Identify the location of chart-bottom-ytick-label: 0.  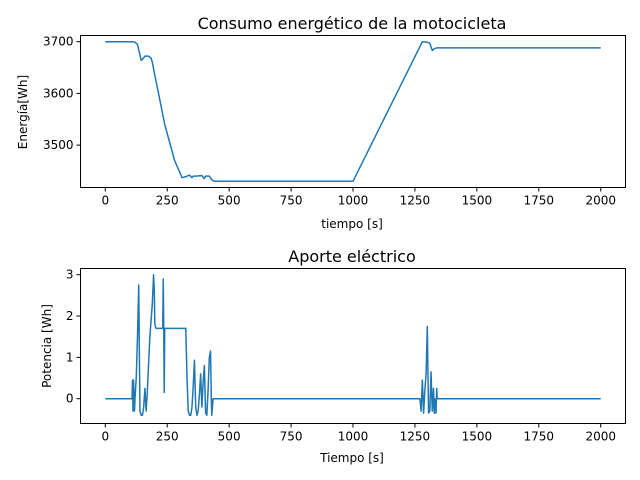
(70, 399).